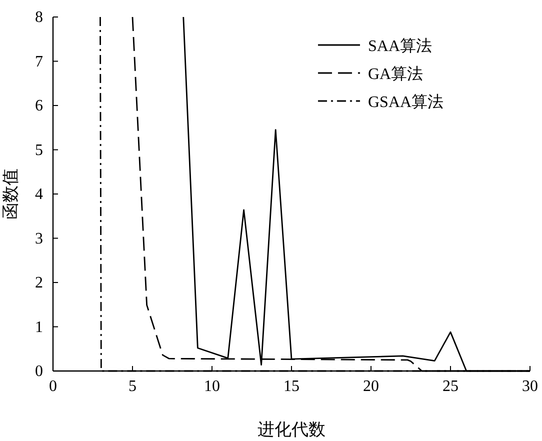  I want to click on x-tick-label: 20, so click(371, 386).